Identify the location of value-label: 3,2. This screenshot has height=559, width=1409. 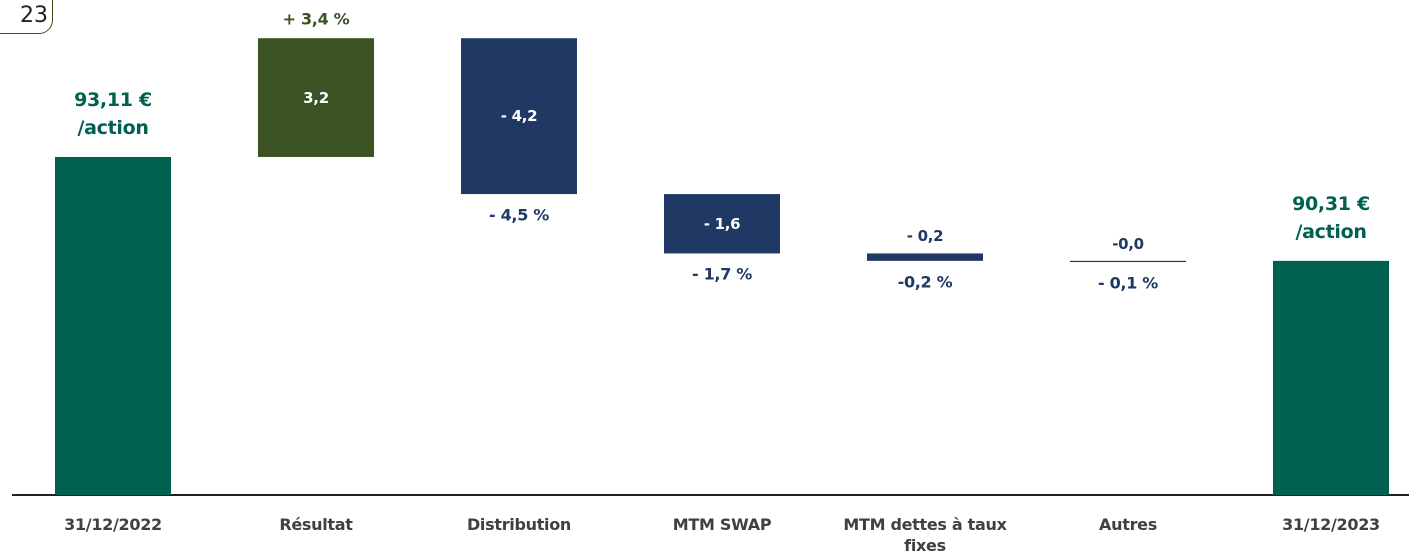
(316, 97).